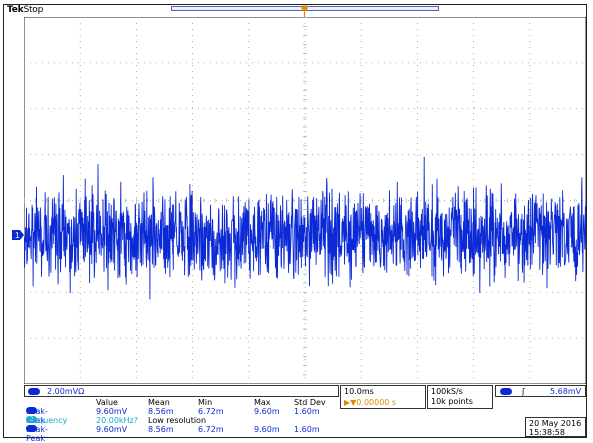 This screenshot has height=443, width=593. I want to click on col-value: Value, so click(107, 402).